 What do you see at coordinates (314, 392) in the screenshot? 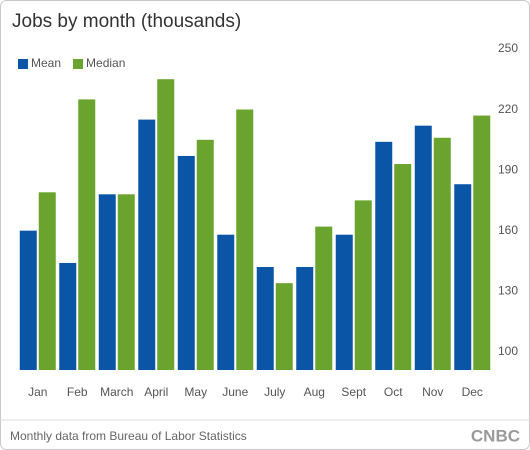
I see `x-tick-label: Aug` at bounding box center [314, 392].